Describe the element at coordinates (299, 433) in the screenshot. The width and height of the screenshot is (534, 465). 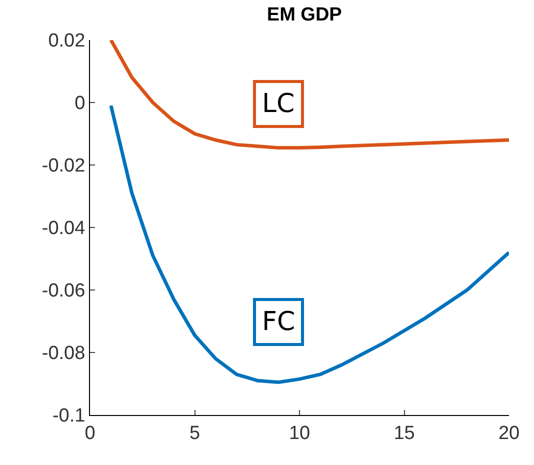
I see `x-tick-label: 10` at that location.